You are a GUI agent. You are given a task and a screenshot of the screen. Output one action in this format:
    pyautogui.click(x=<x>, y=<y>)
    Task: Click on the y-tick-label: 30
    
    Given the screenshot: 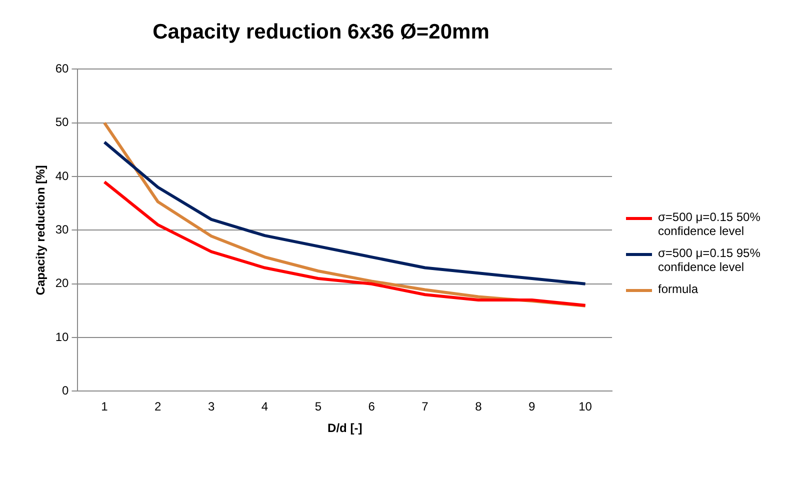 What is the action you would take?
    pyautogui.click(x=62, y=229)
    